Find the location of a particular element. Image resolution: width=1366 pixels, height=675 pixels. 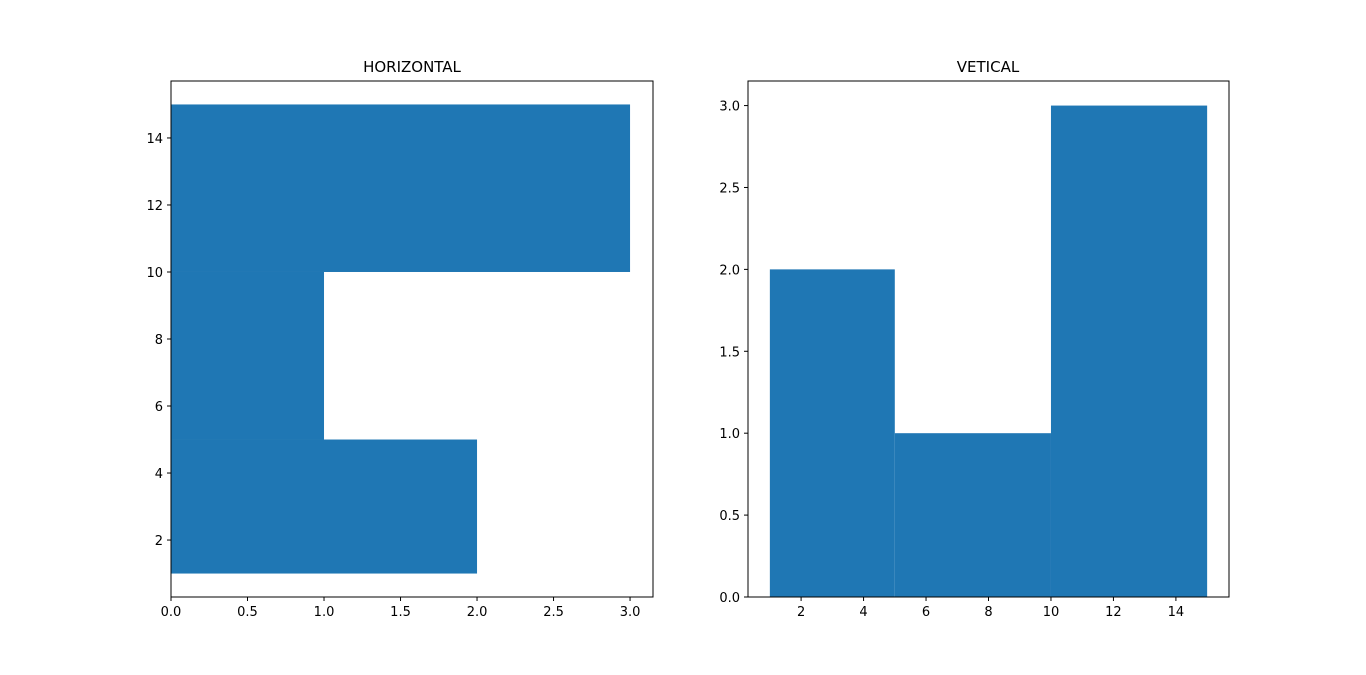

x-tick-label: 12 is located at coordinates (1113, 612).